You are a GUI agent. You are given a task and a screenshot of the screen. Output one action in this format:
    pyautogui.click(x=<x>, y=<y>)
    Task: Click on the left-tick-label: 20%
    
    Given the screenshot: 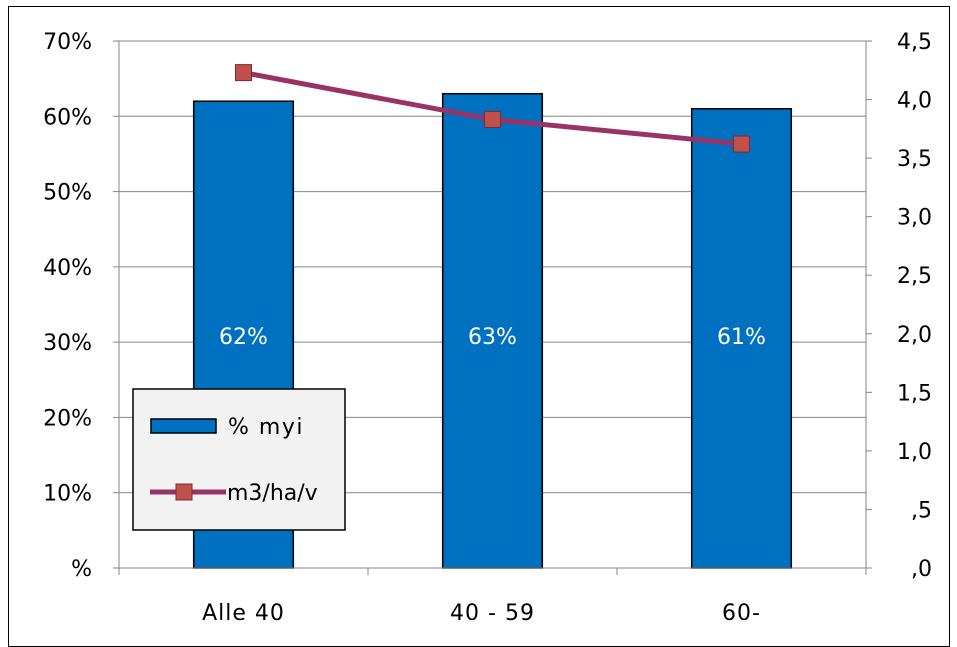 What is the action you would take?
    pyautogui.click(x=67, y=418)
    